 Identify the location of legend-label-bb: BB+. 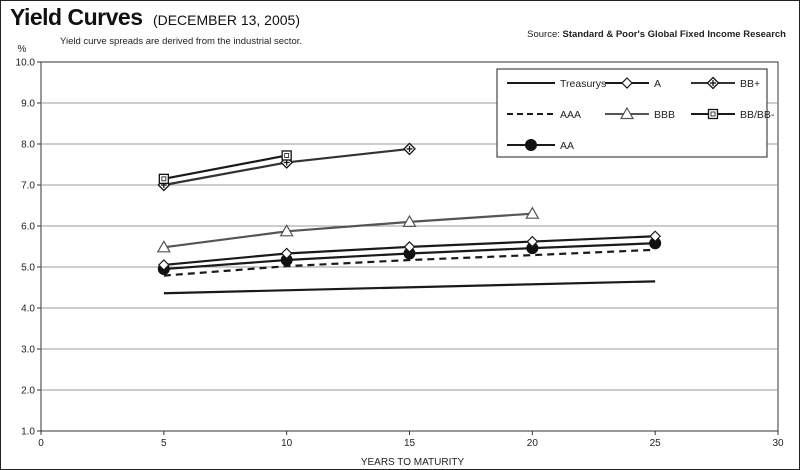
(750, 84).